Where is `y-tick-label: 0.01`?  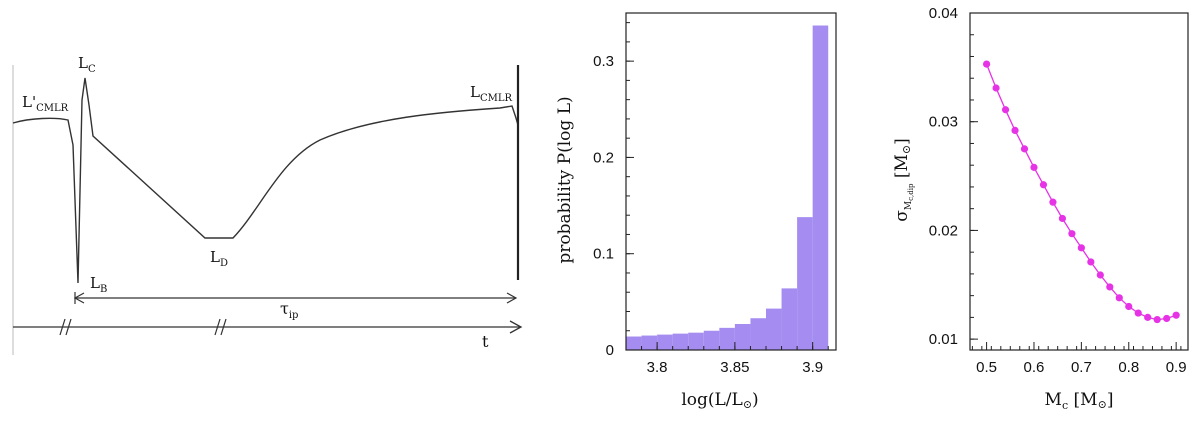
y-tick-label: 0.01 is located at coordinates (943, 339).